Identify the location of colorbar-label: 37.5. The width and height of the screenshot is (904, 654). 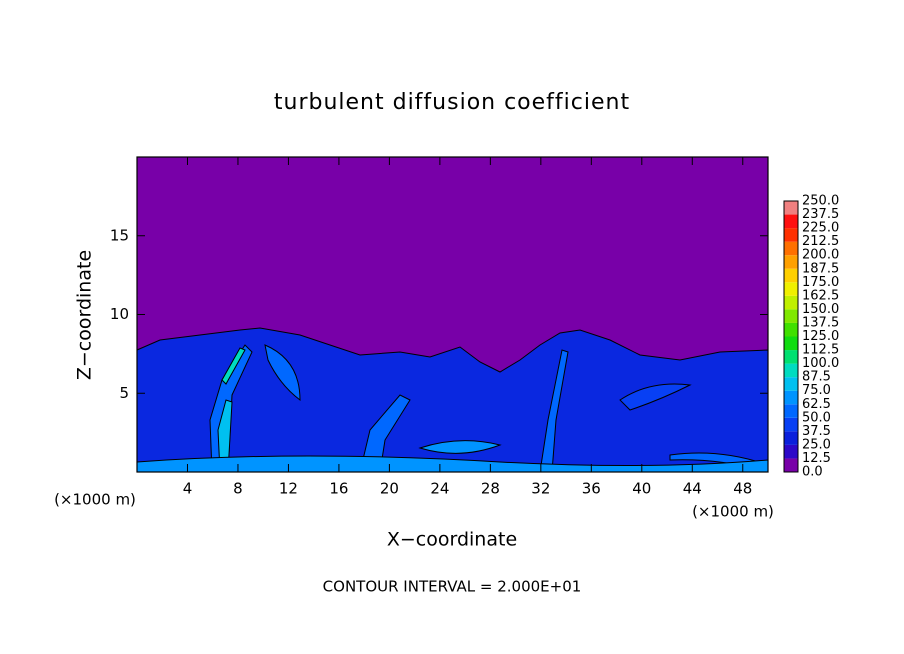
(816, 431).